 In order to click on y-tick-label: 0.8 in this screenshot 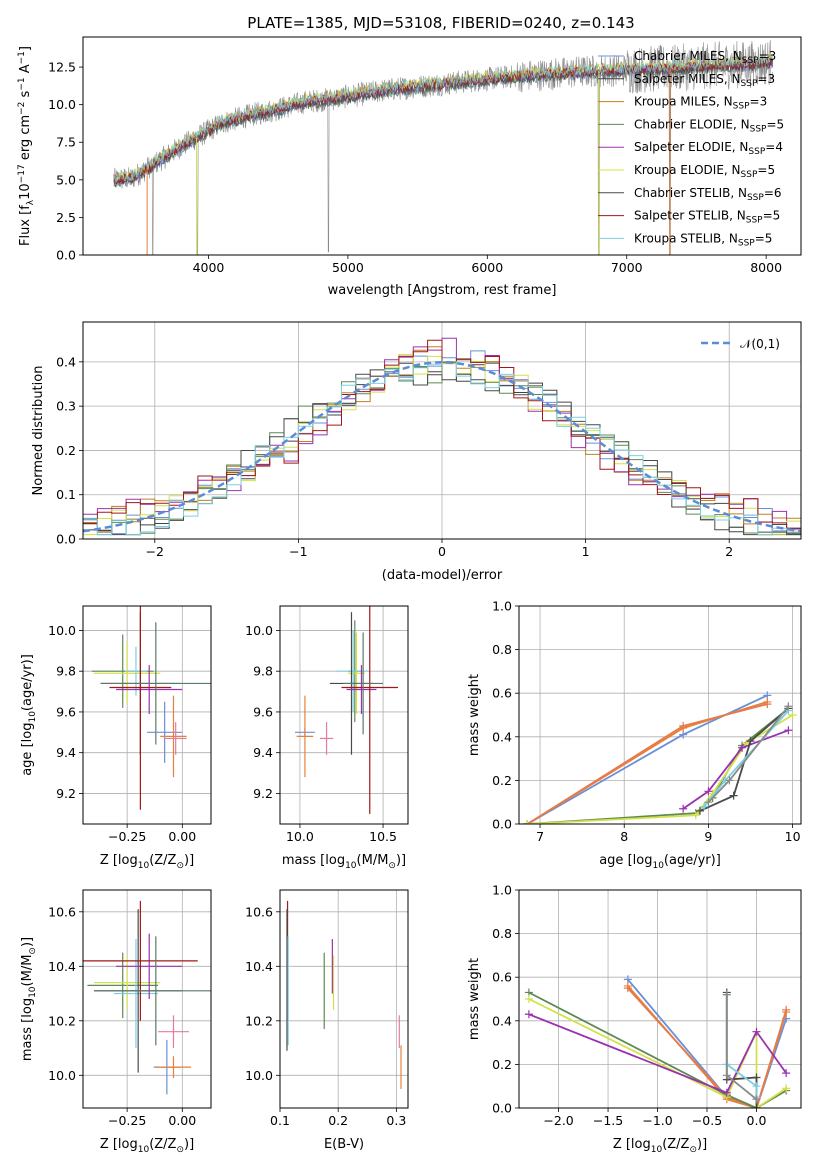, I will do `click(502, 933)`.